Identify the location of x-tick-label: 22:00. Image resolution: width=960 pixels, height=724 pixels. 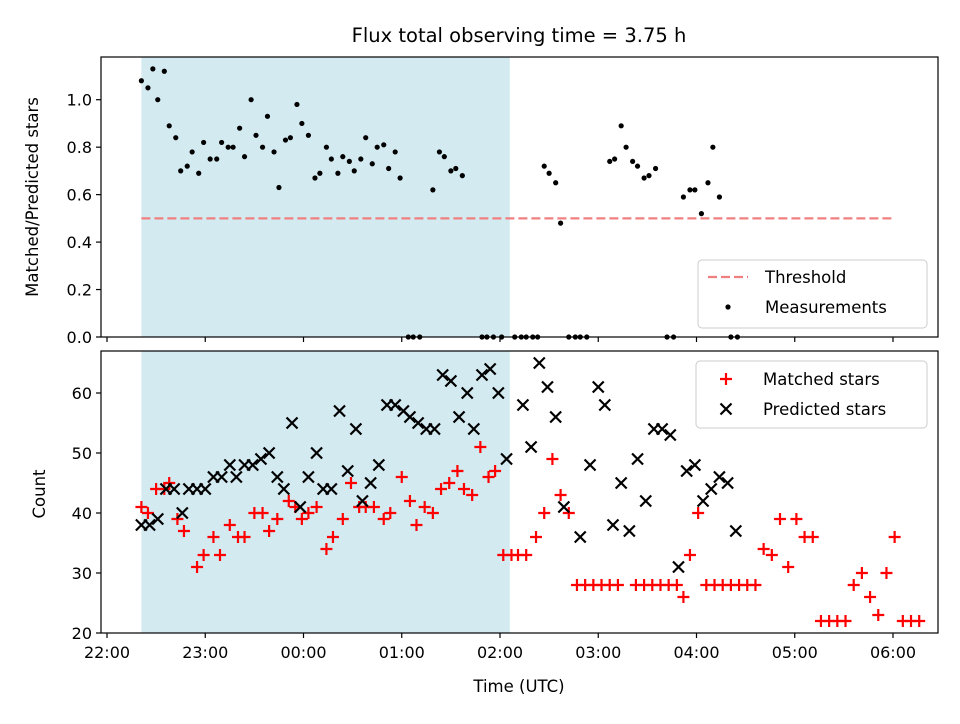
(107, 652).